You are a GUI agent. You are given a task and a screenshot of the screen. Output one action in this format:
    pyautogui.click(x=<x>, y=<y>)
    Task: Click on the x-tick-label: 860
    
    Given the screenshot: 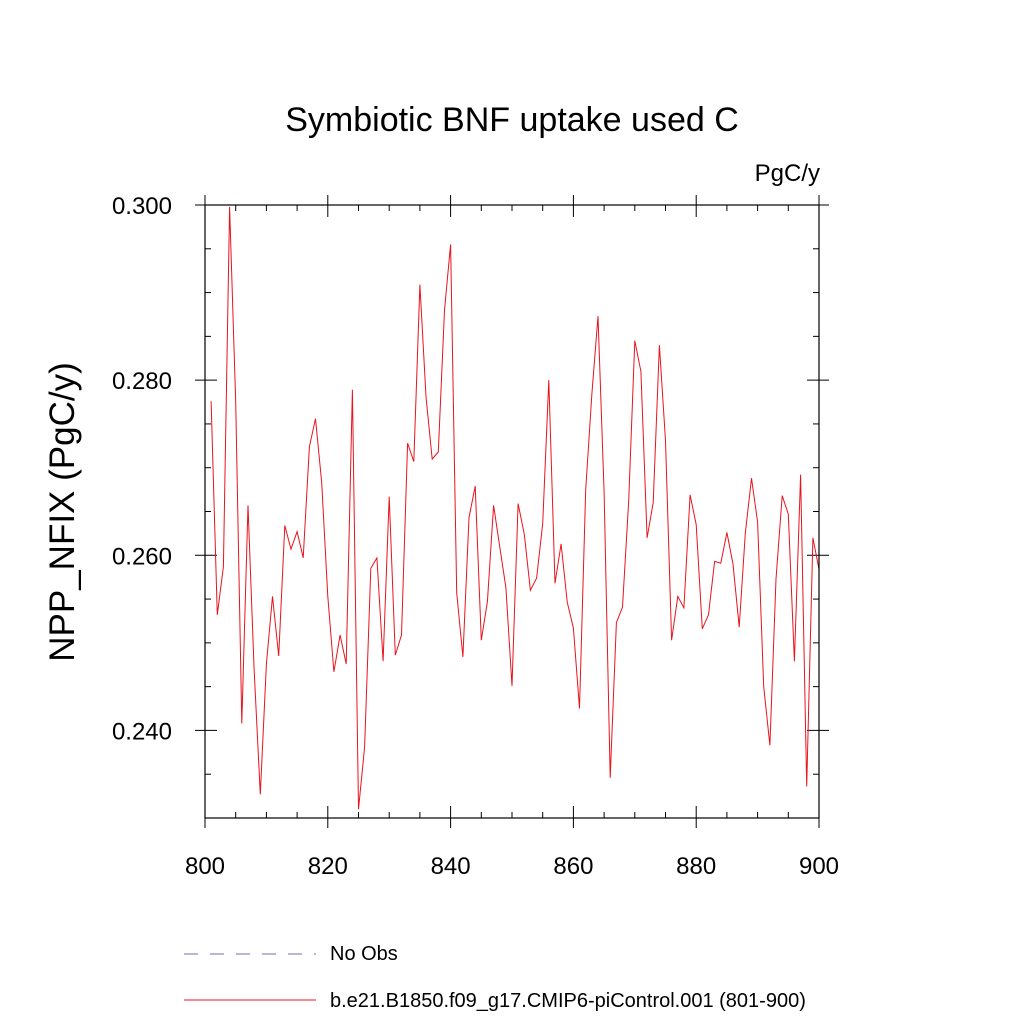 What is the action you would take?
    pyautogui.click(x=573, y=866)
    